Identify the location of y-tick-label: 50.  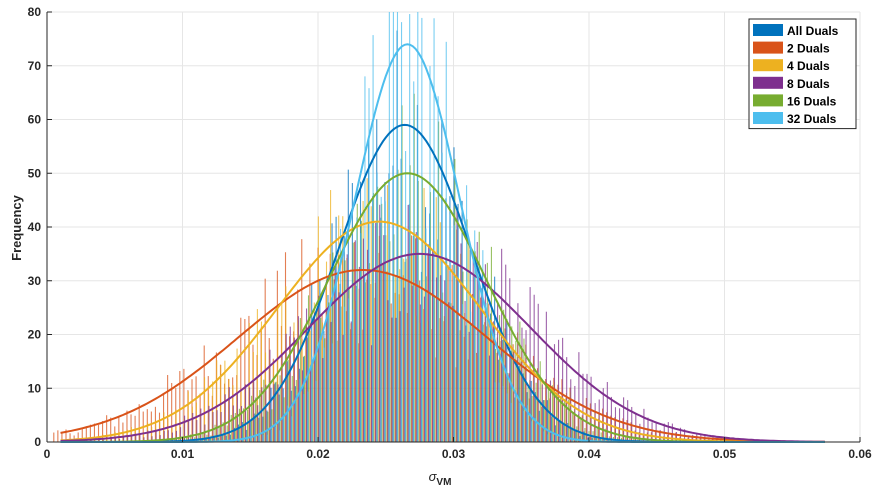
(35, 173).